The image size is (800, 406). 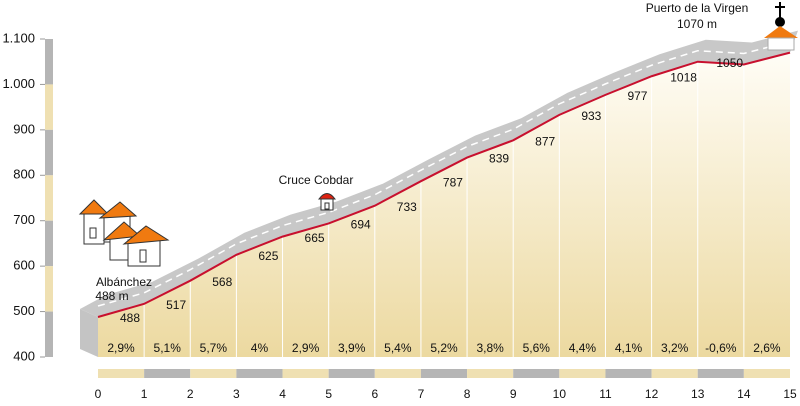 I want to click on gradient-label: 3,8%, so click(x=490, y=348).